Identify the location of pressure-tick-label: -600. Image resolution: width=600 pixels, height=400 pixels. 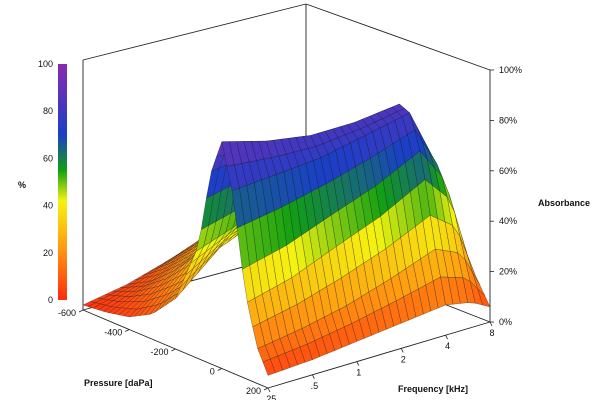
(67, 313).